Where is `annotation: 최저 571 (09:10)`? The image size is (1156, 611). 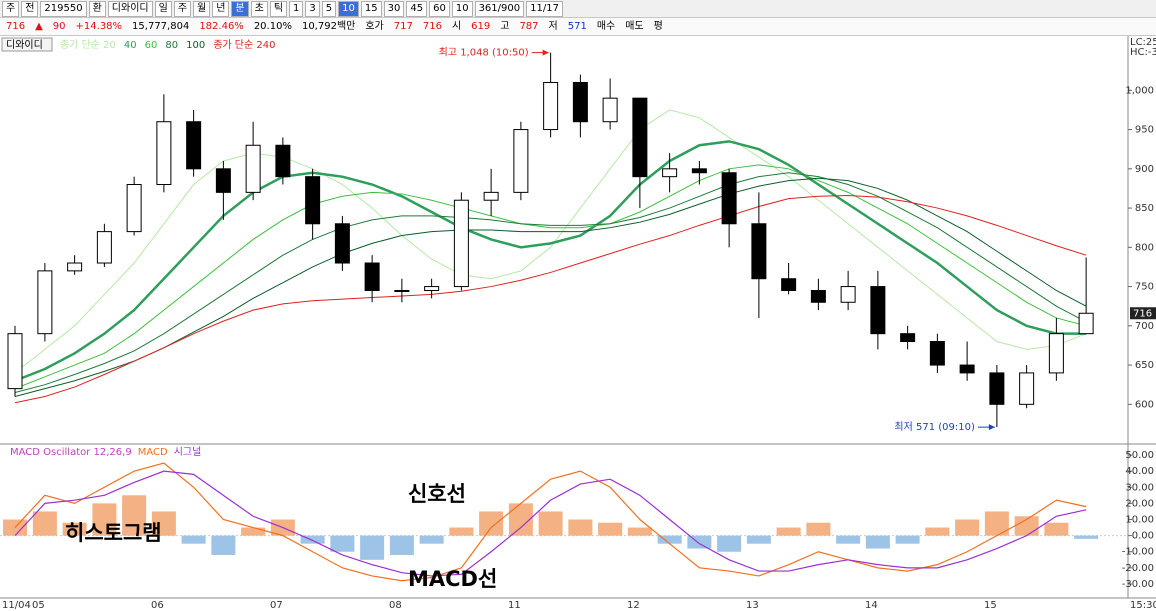
annotation: 최저 571 (09:10) is located at coordinates (934, 427).